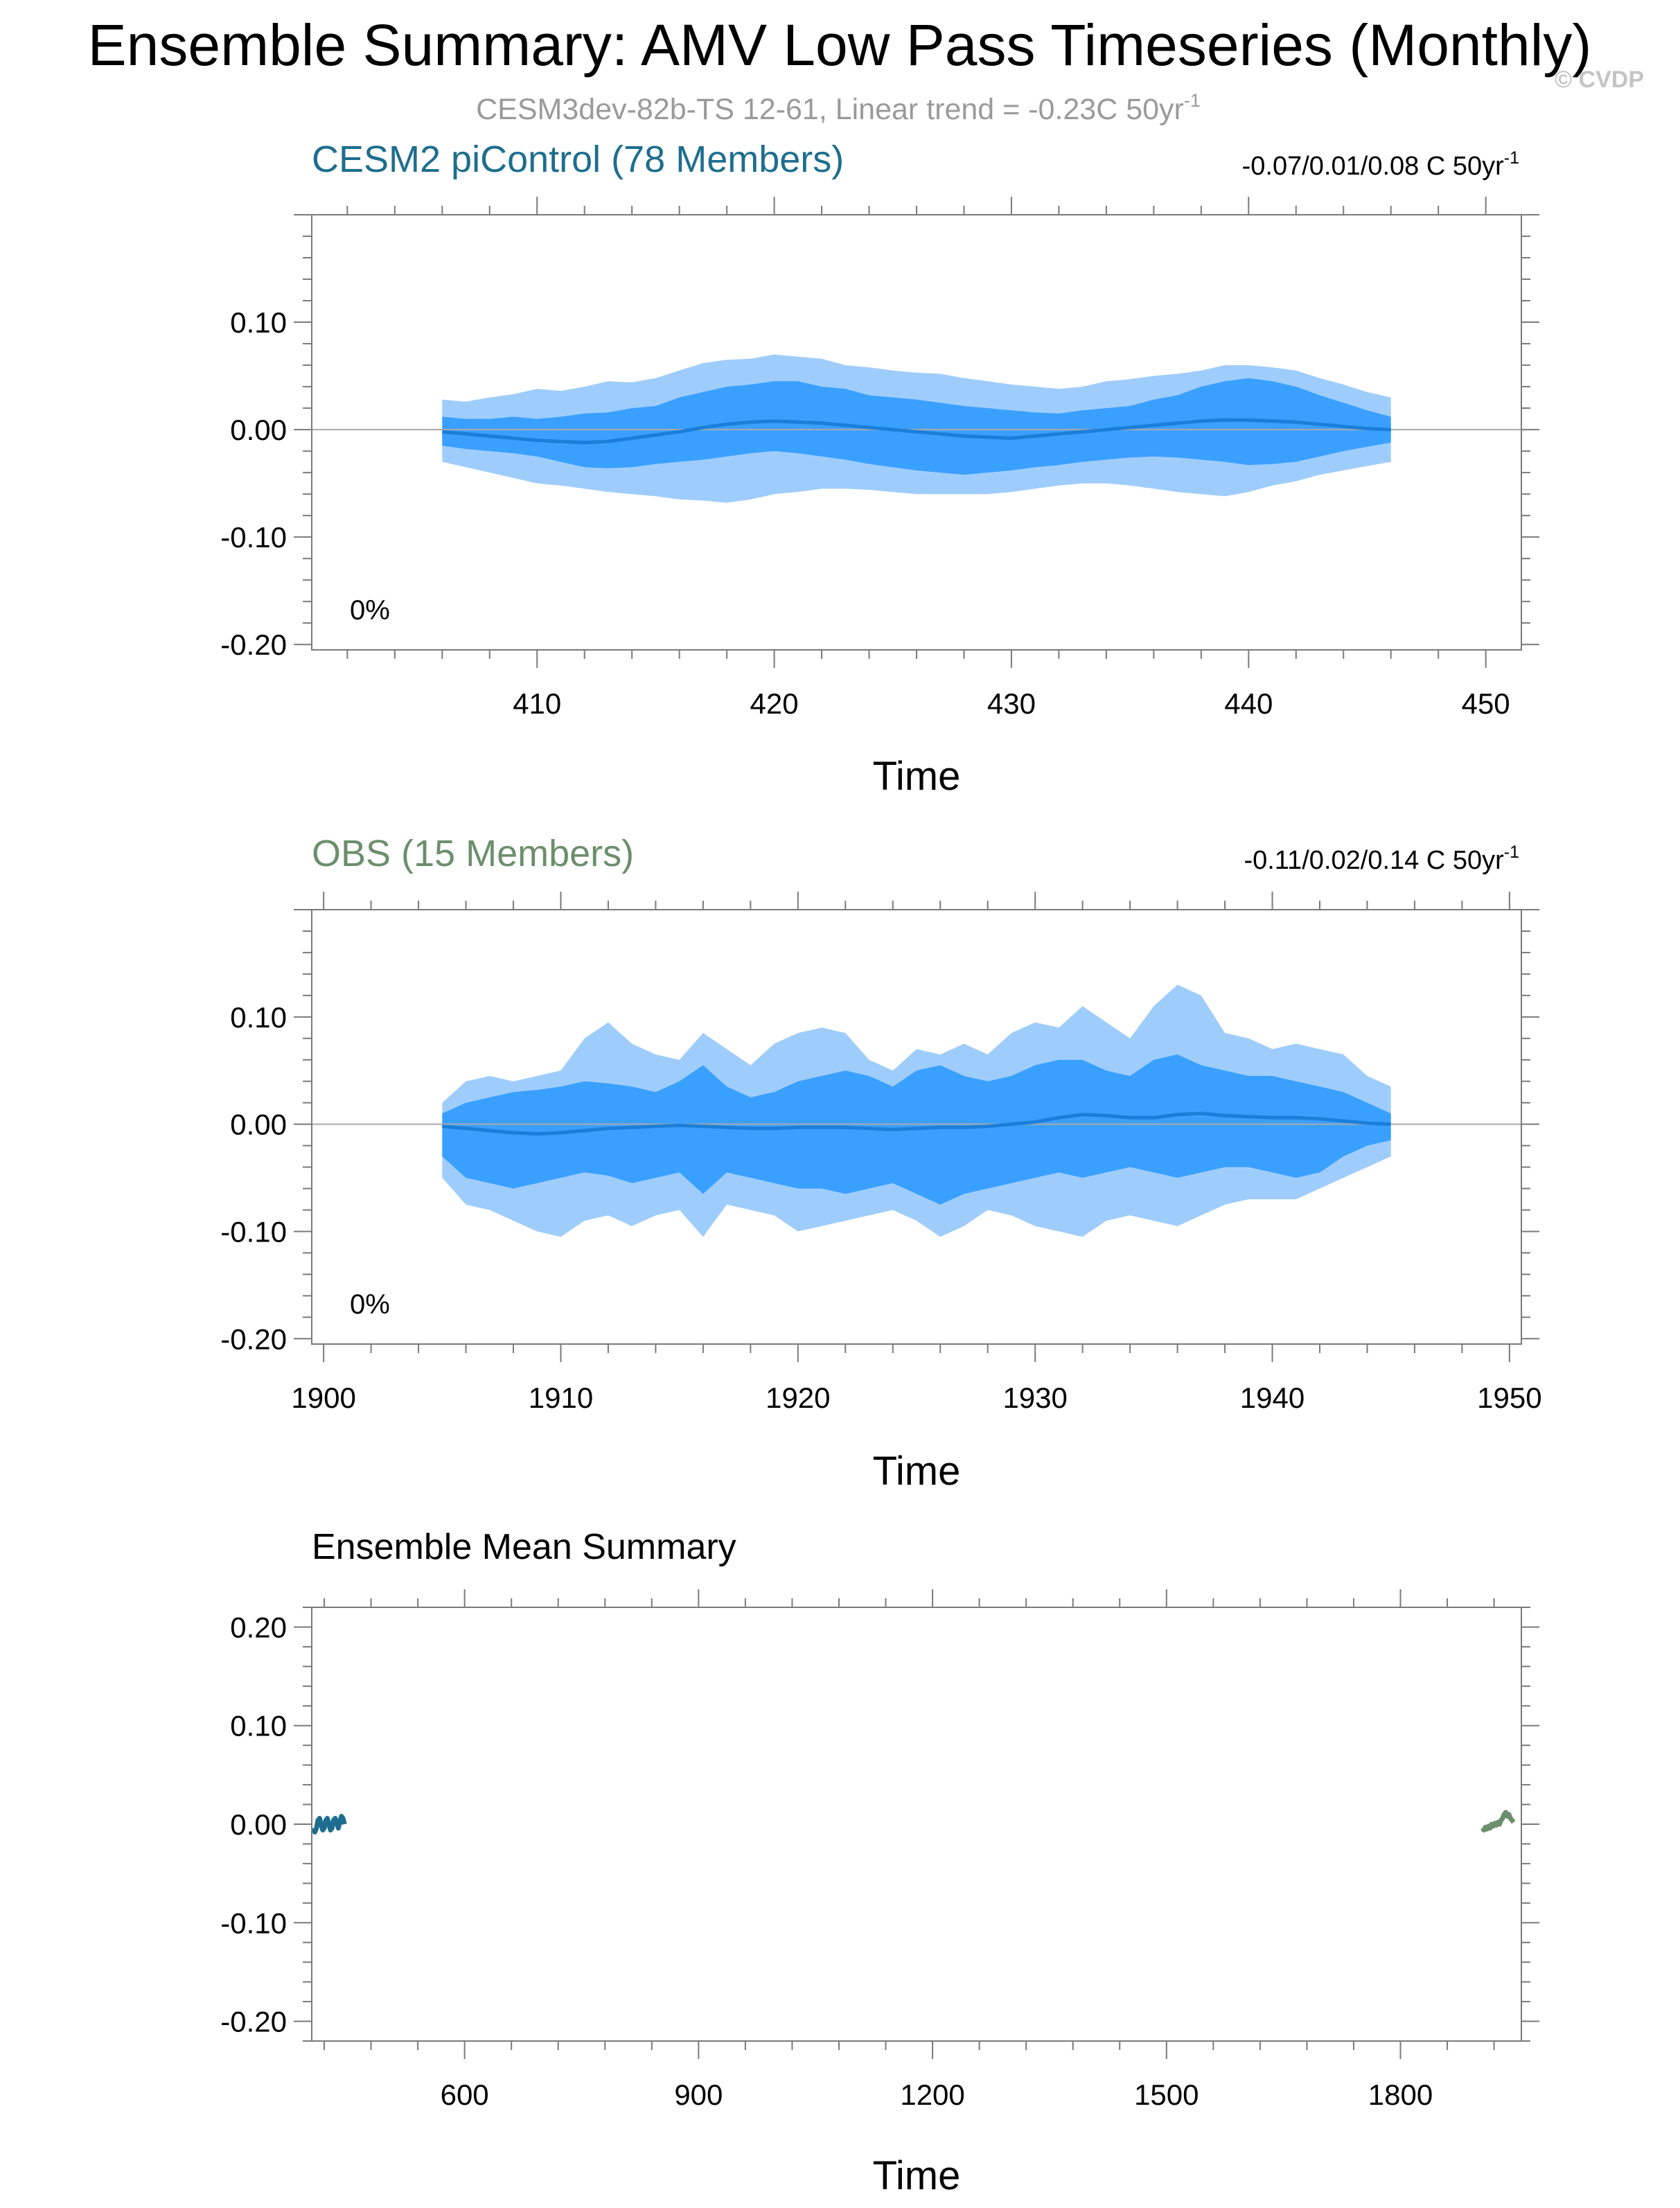 This screenshot has height=2208, width=1680. Describe the element at coordinates (253, 1231) in the screenshot. I see `obs-y-tick-label: -0.10` at that location.